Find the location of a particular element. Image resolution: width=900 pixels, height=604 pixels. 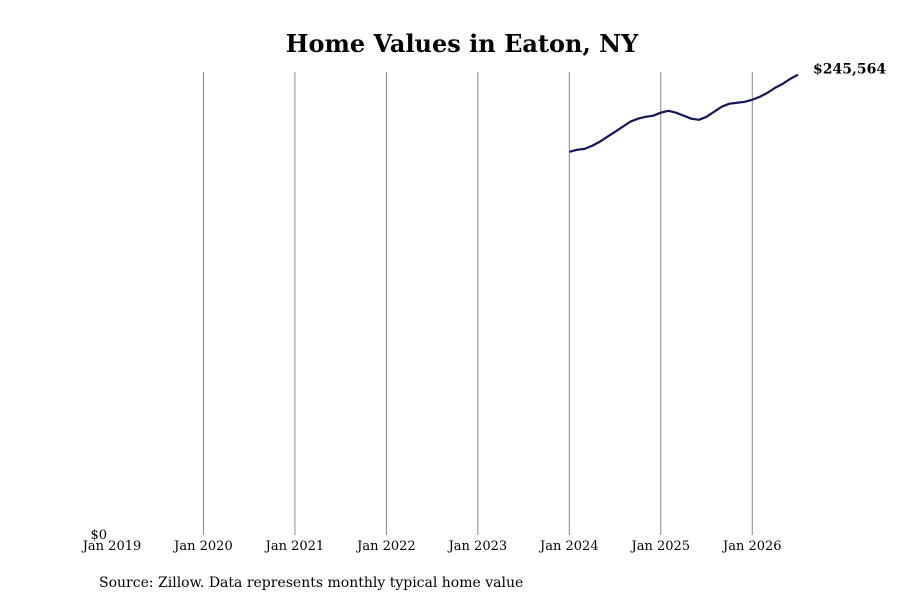

x-tick-label: Jan 2021 is located at coordinates (294, 546).